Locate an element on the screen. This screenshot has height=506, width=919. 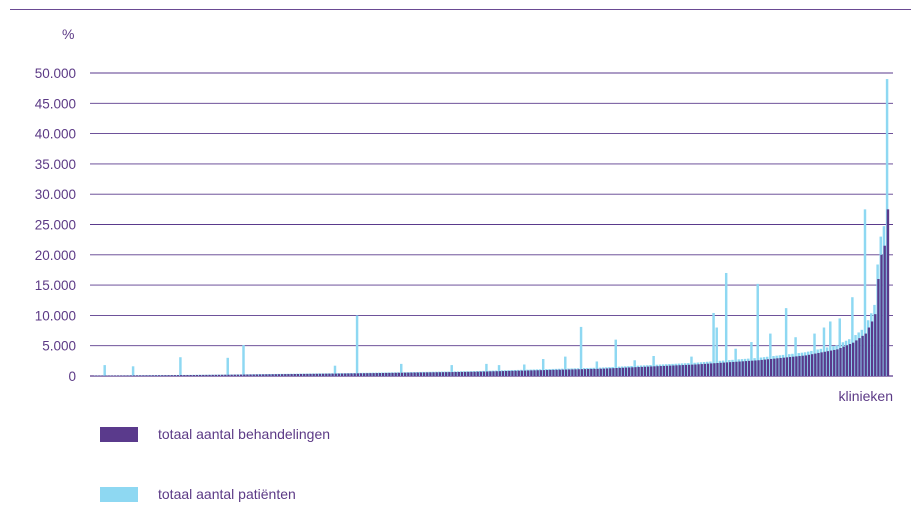
legend-swatch-patienten is located at coordinates (119, 494).